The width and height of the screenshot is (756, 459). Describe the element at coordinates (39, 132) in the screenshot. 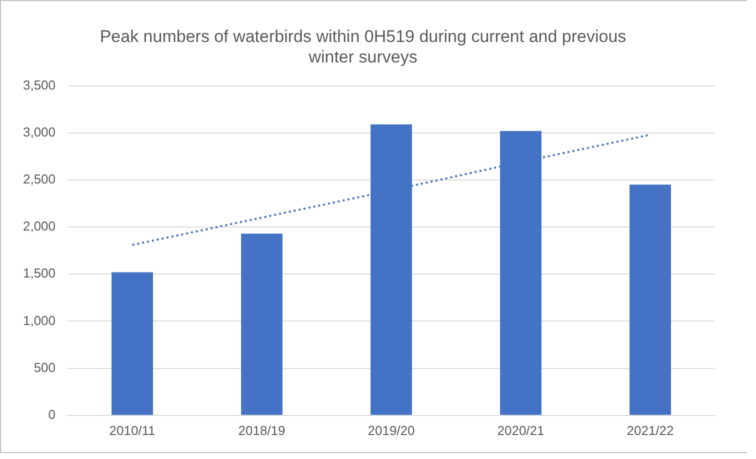

I see `y-tick-label: 3,000` at that location.